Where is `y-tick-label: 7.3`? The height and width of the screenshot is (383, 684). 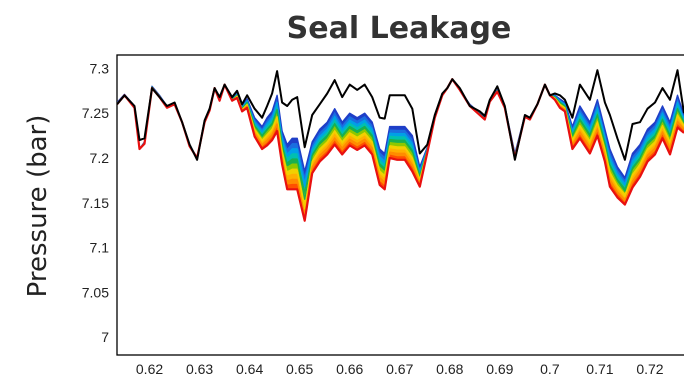 y-tick-label: 7.3 is located at coordinates (100, 68).